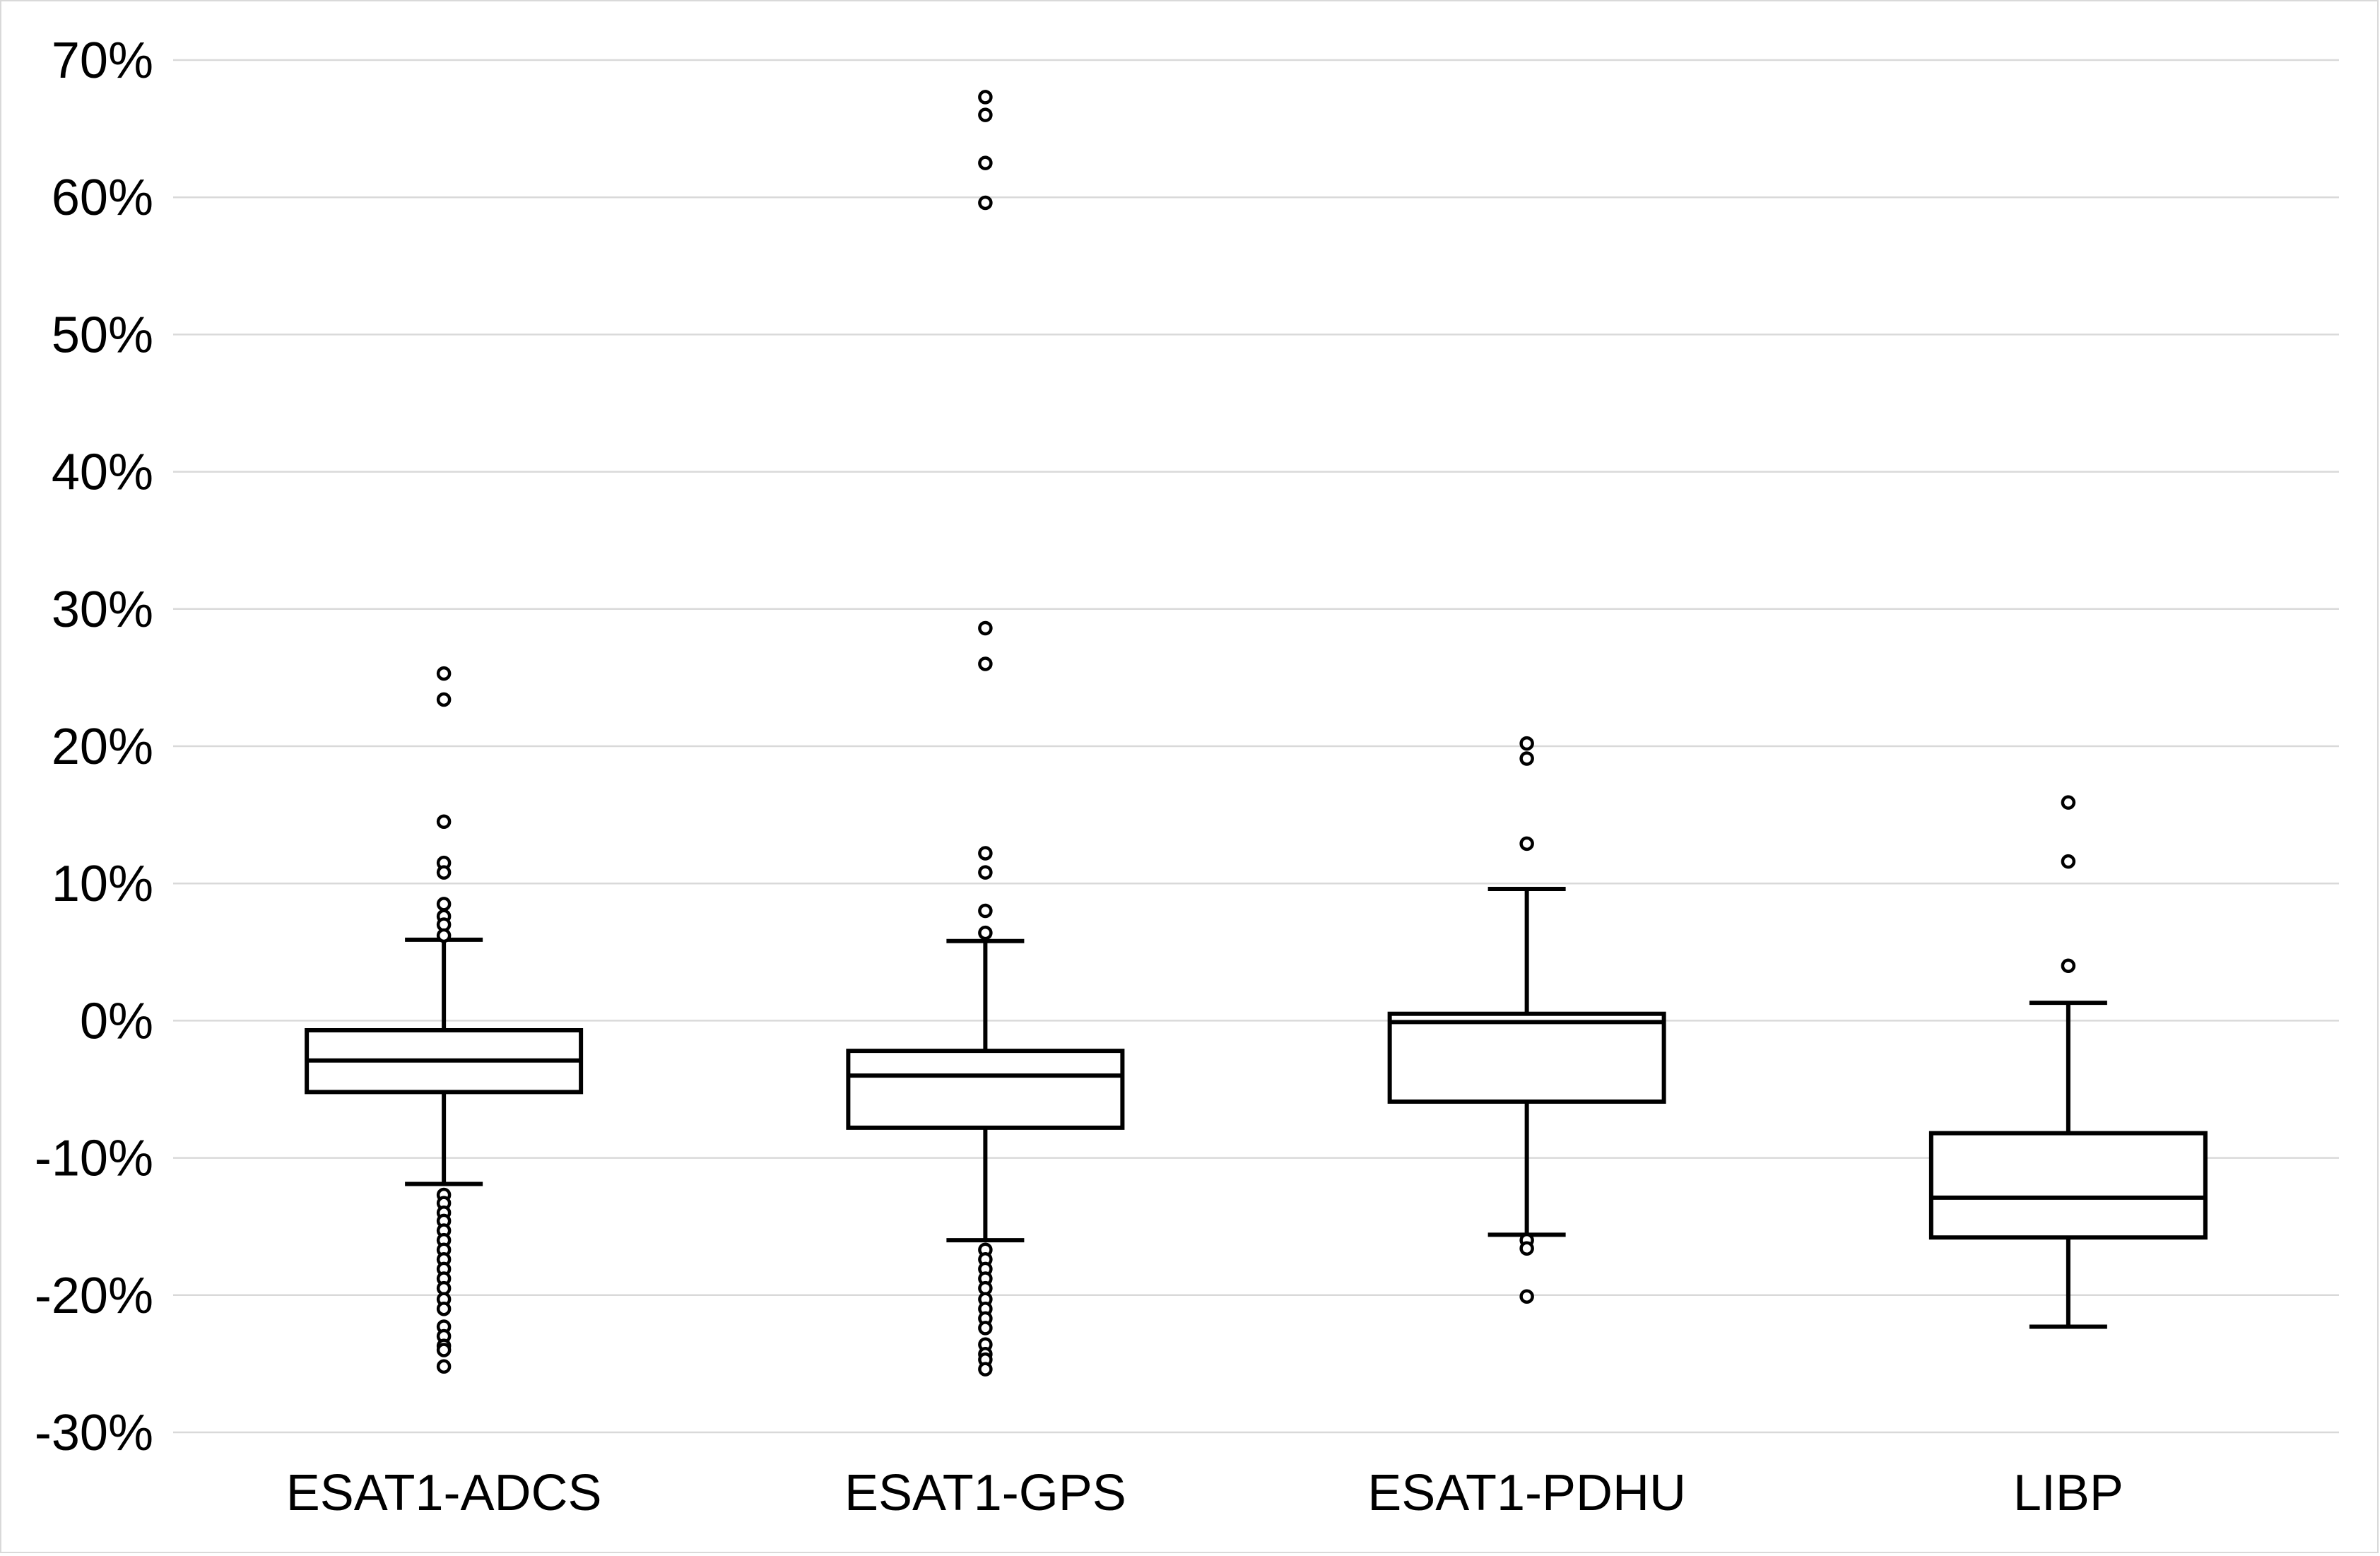  What do you see at coordinates (985, 1493) in the screenshot?
I see `x-category-label: ESAT1-GPS` at bounding box center [985, 1493].